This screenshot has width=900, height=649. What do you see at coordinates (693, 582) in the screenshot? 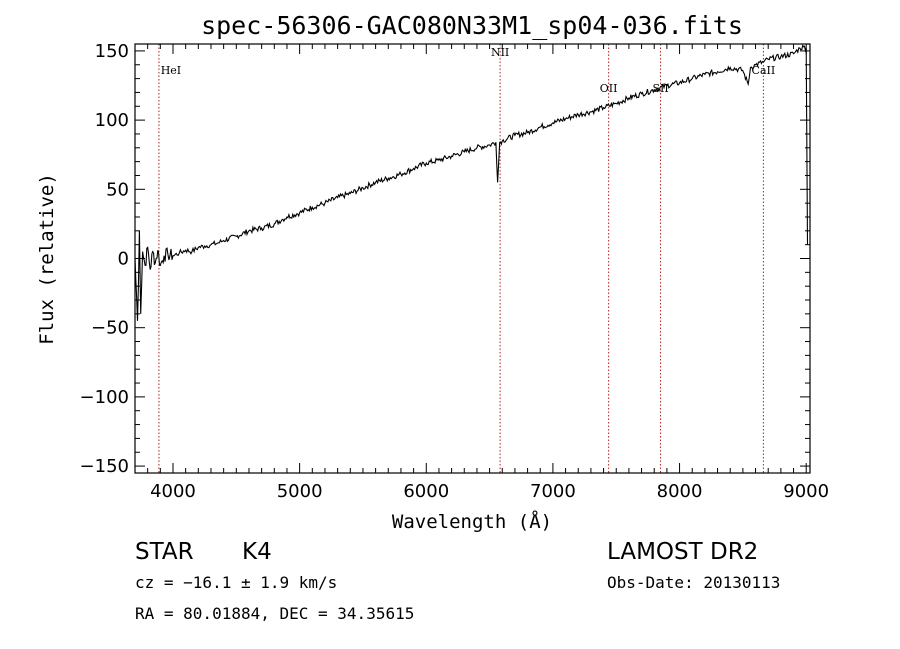
I see `observation-date: Obs-Date: 20130113` at bounding box center [693, 582].